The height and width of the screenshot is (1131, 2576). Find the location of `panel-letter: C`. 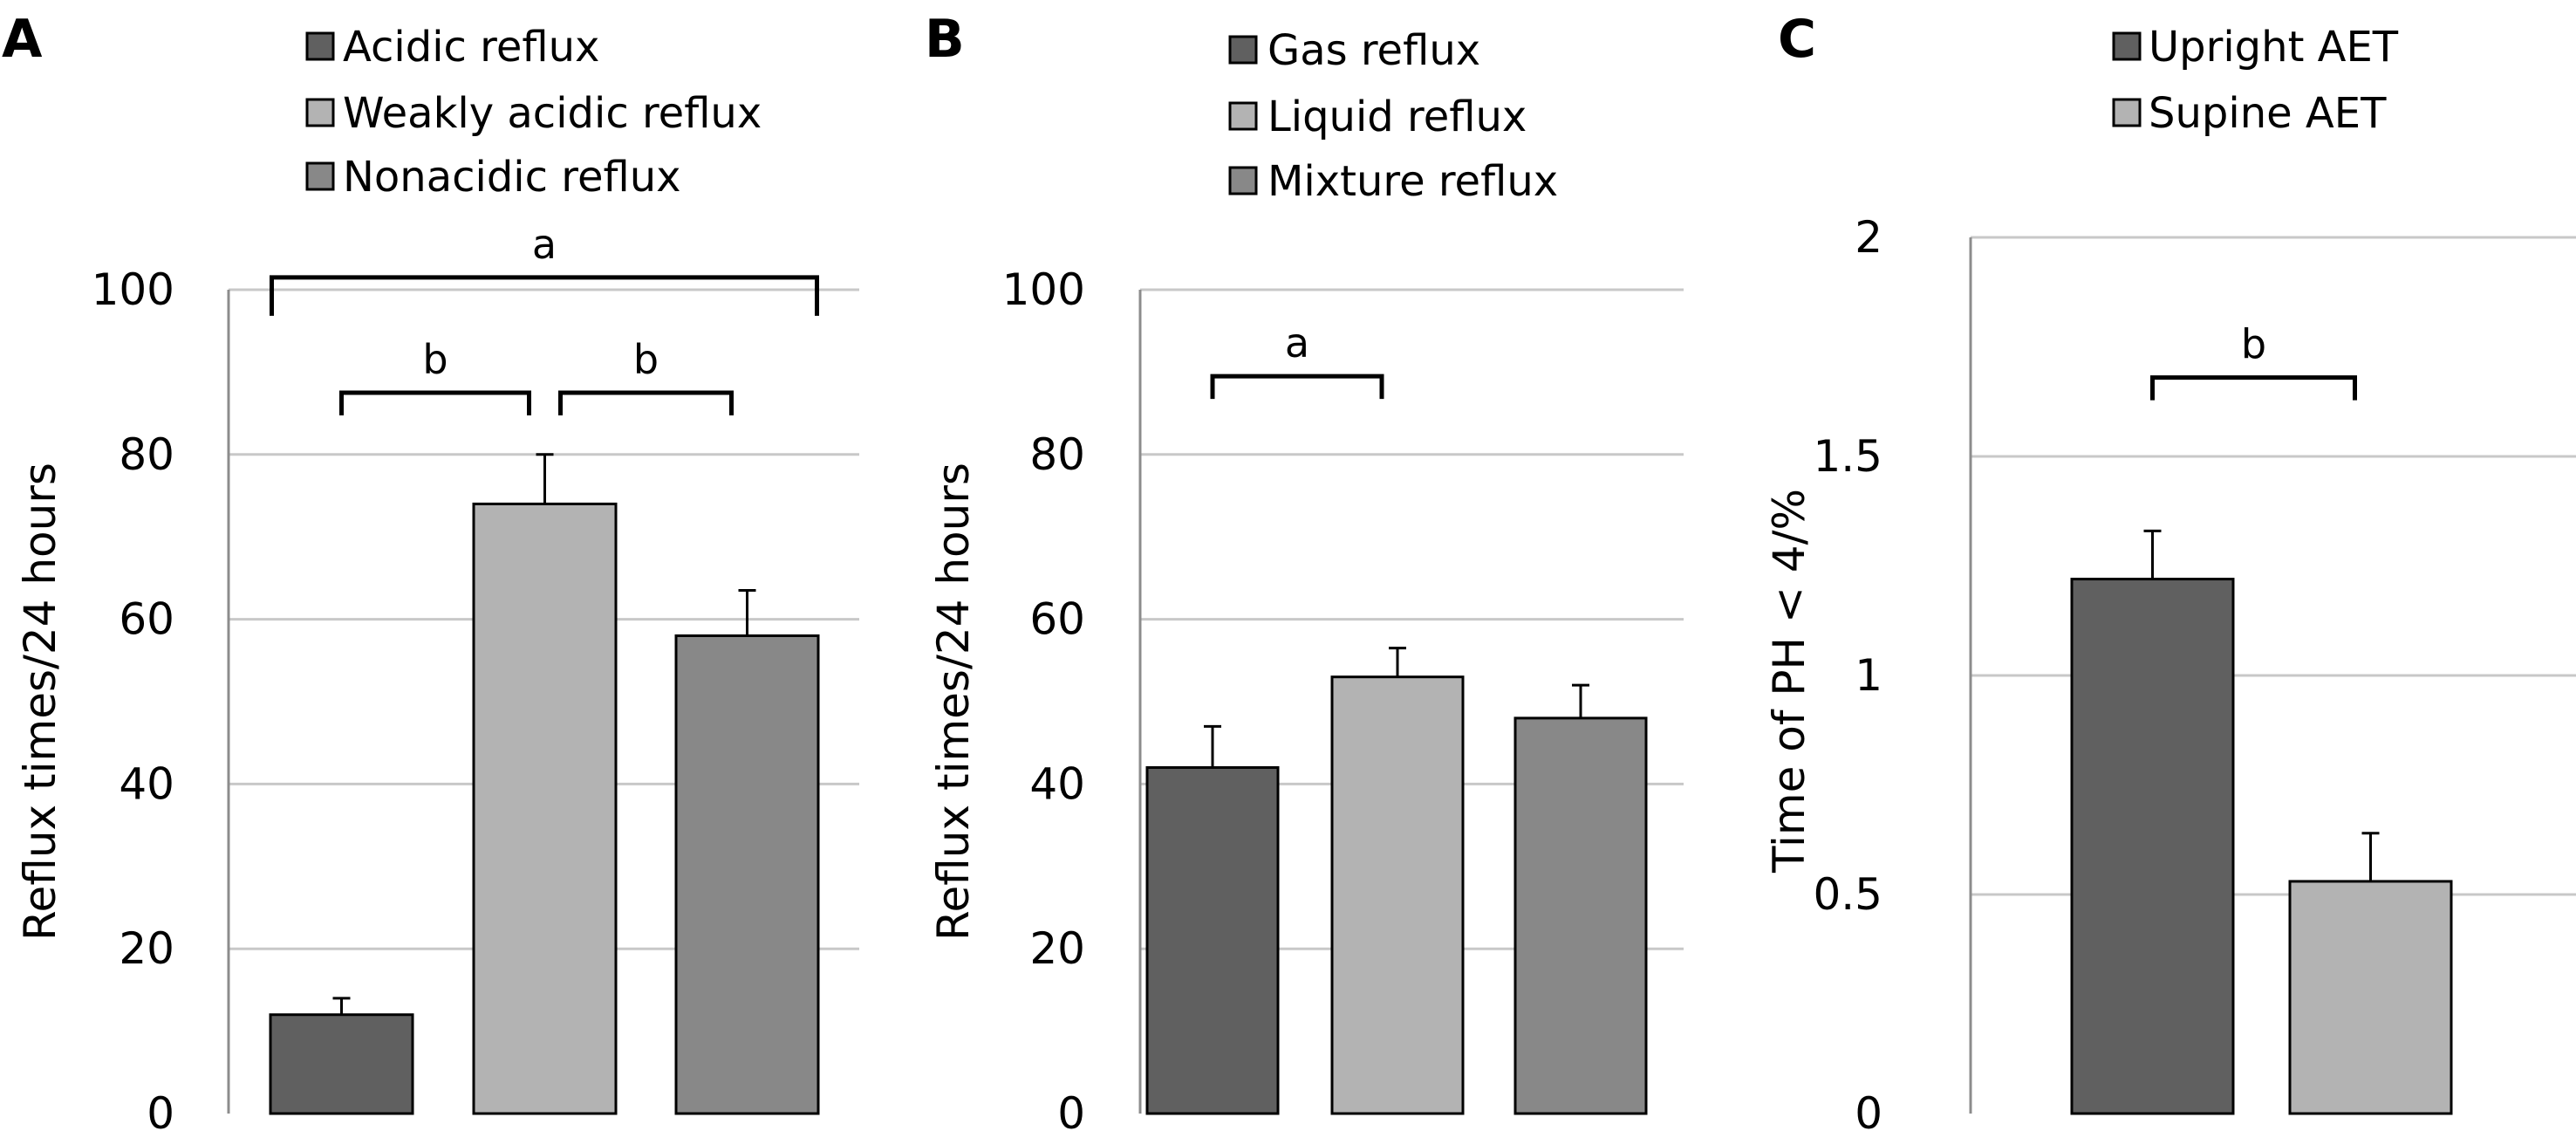

panel-letter: C is located at coordinates (1797, 40).